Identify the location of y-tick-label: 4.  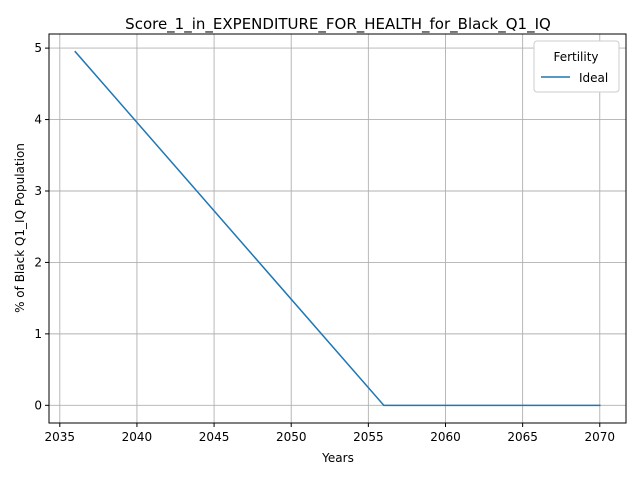
(38, 120).